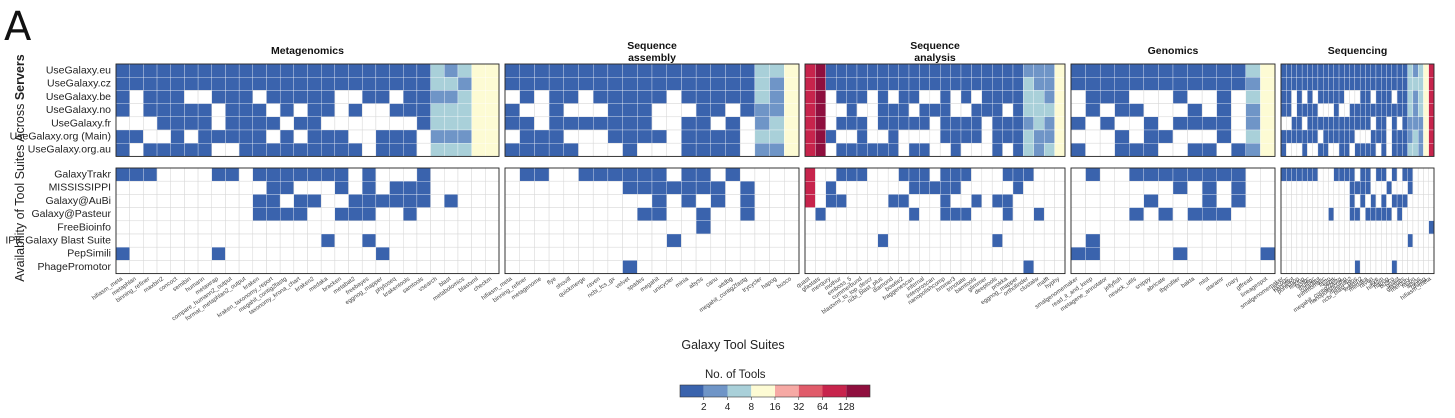 The width and height of the screenshot is (1455, 418). What do you see at coordinates (1204, 281) in the screenshot?
I see `suite-tick-label: mlst` at bounding box center [1204, 281].